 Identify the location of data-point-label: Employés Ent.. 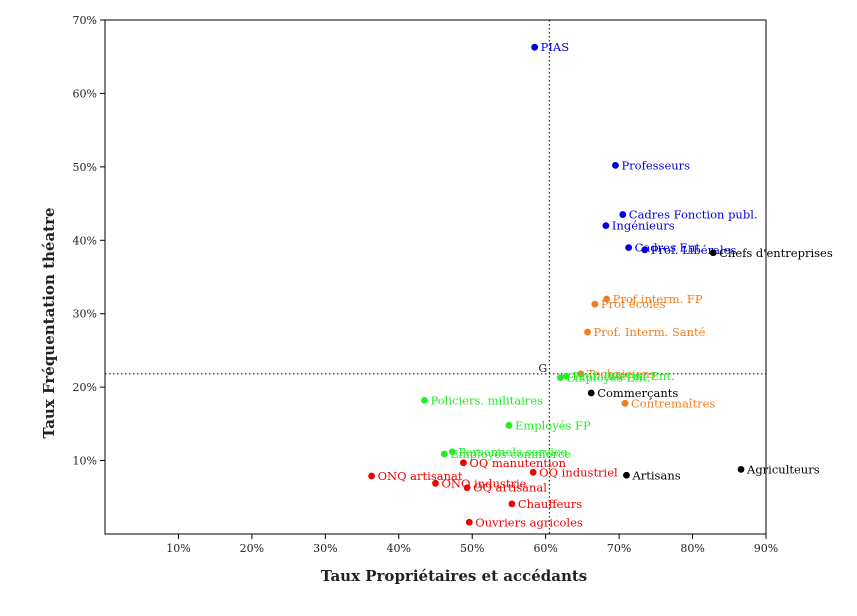
(608, 378).